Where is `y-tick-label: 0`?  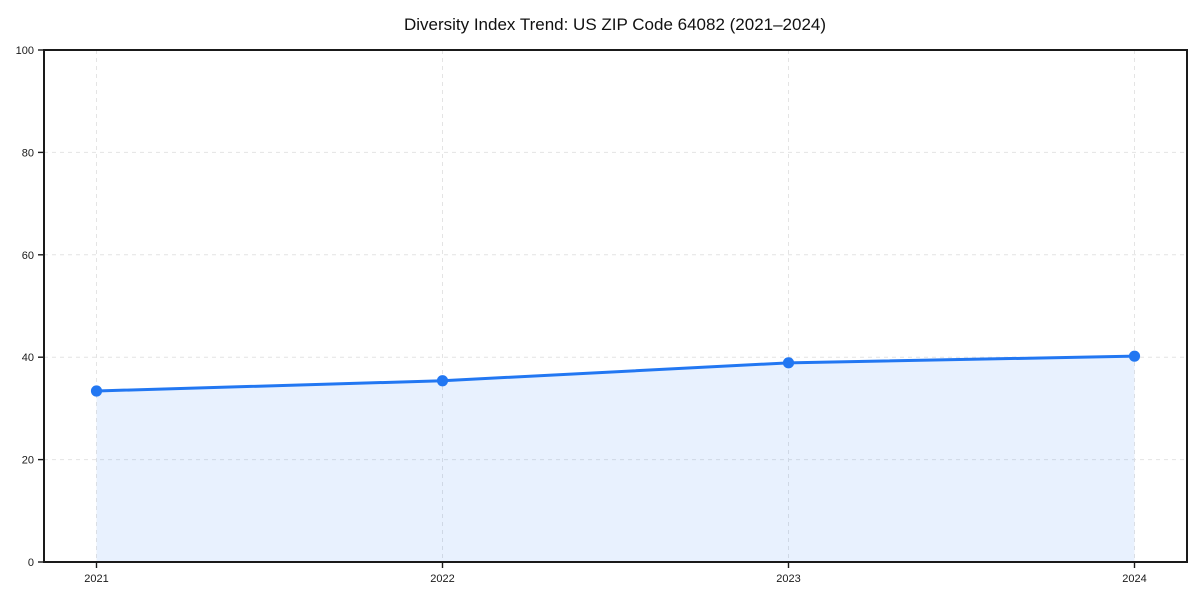
y-tick-label: 0 is located at coordinates (31, 563).